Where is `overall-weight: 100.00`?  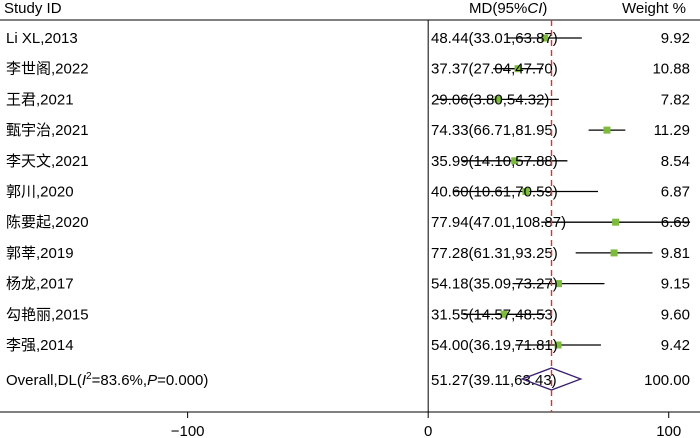
overall-weight: 100.00 is located at coordinates (667, 380).